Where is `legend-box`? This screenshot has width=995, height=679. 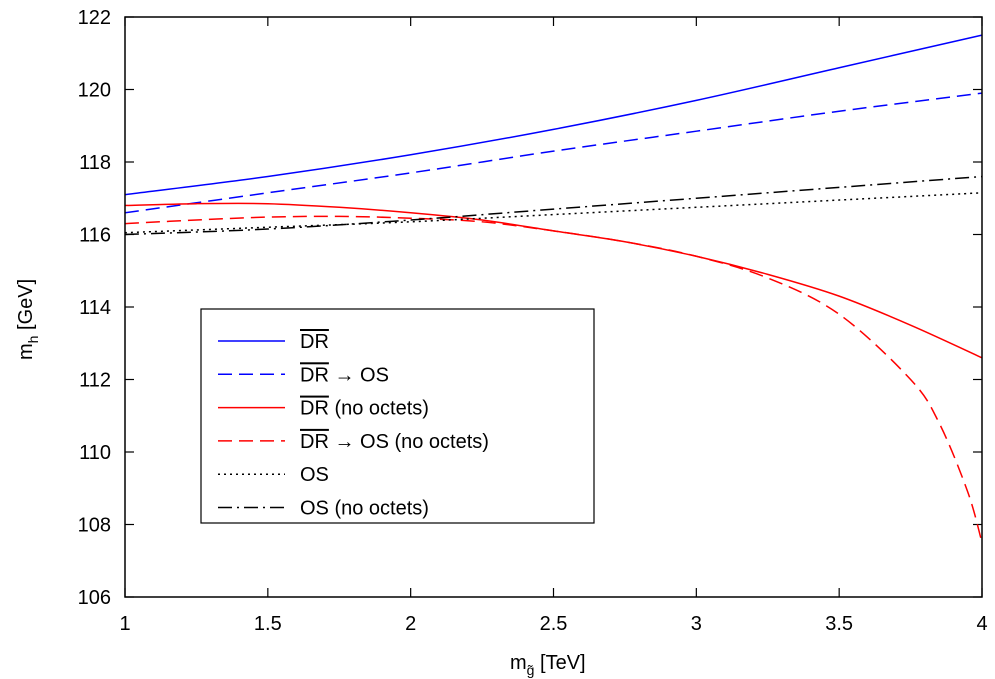 legend-box is located at coordinates (397, 416).